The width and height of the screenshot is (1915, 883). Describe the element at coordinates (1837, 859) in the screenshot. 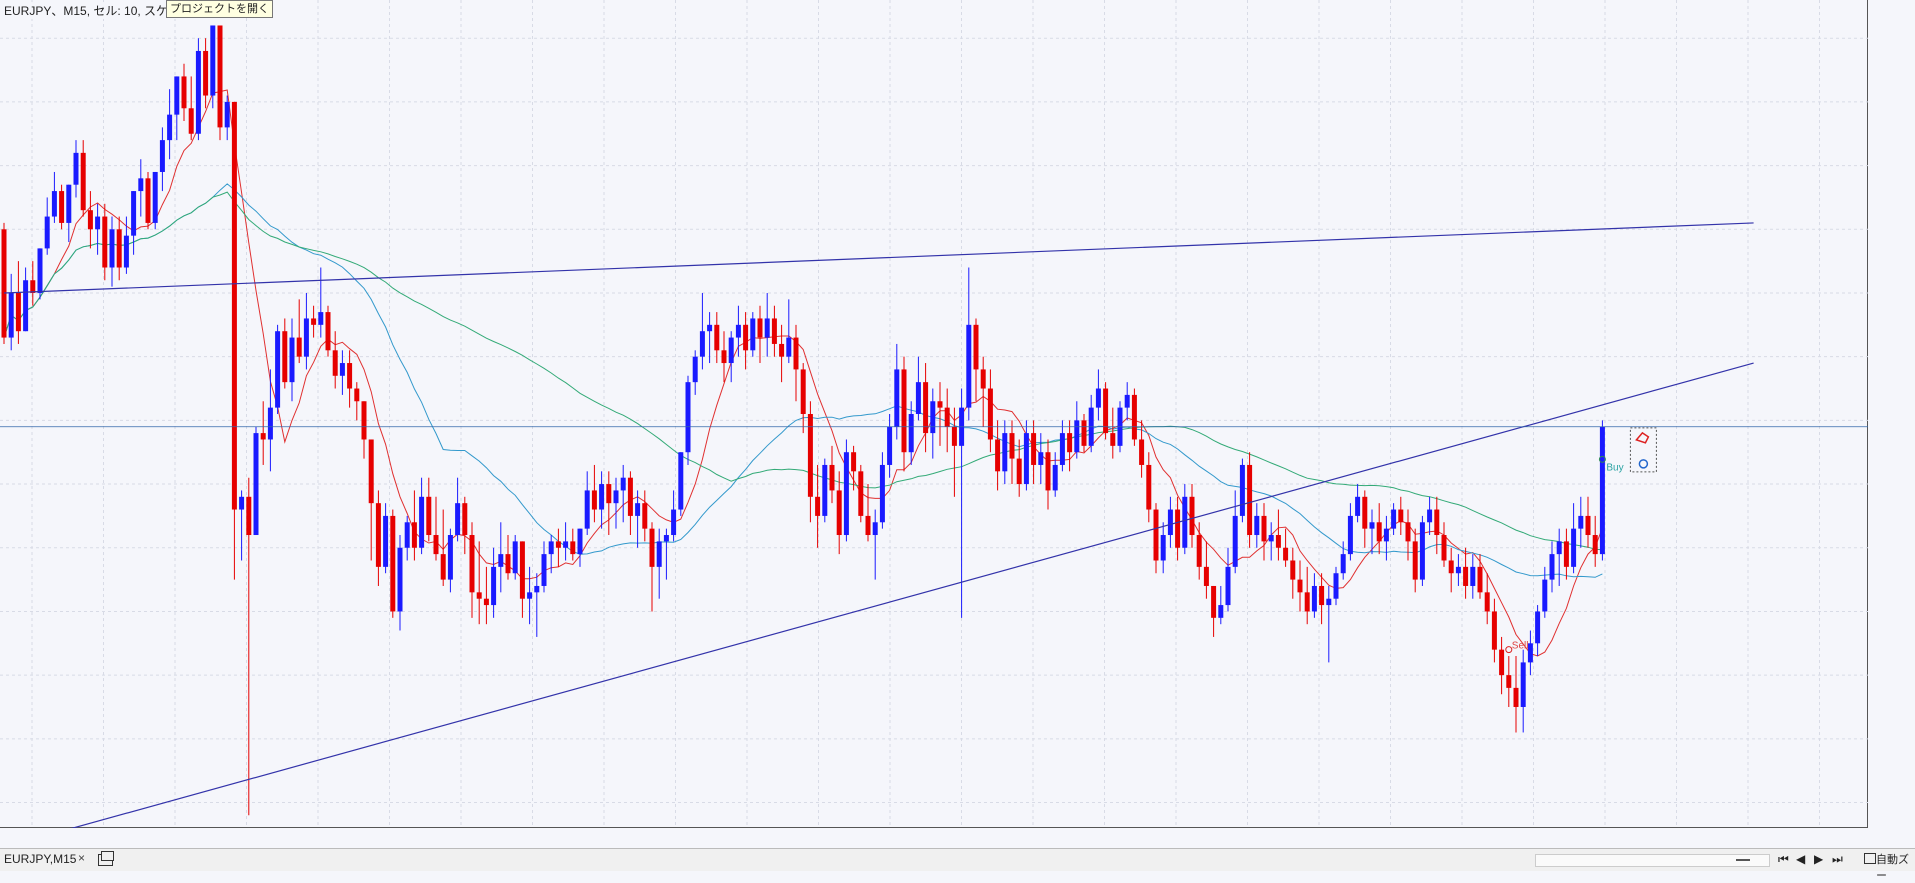

I see `last-icon: ⏭` at that location.